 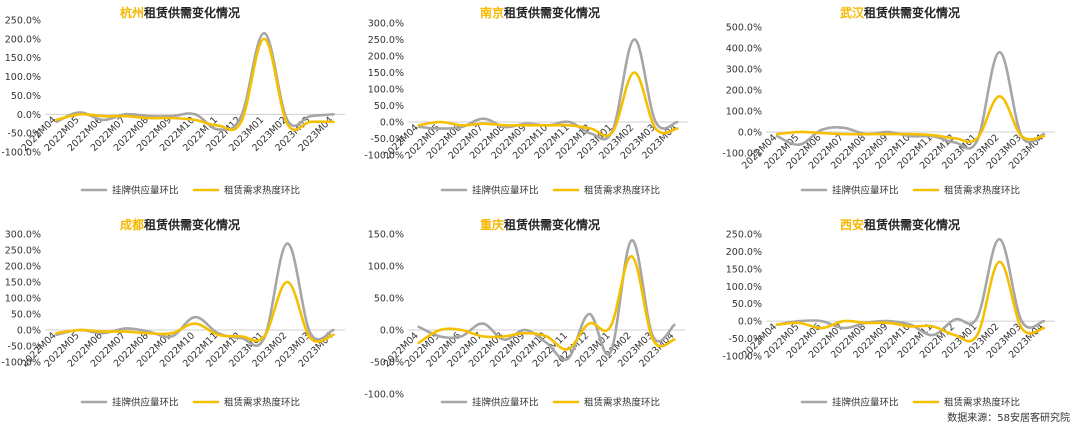 I want to click on chart-title: 西安租赁供需变化情况, so click(x=900, y=224).